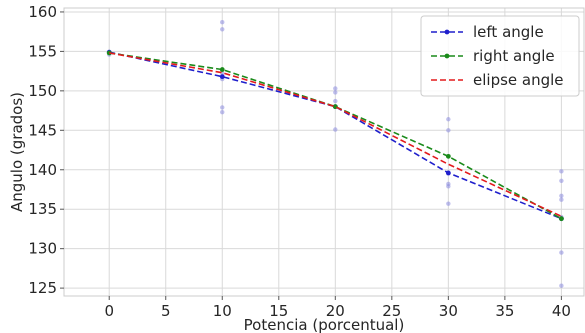  I want to click on y-axis-label: Angulo (grados), so click(17, 152).